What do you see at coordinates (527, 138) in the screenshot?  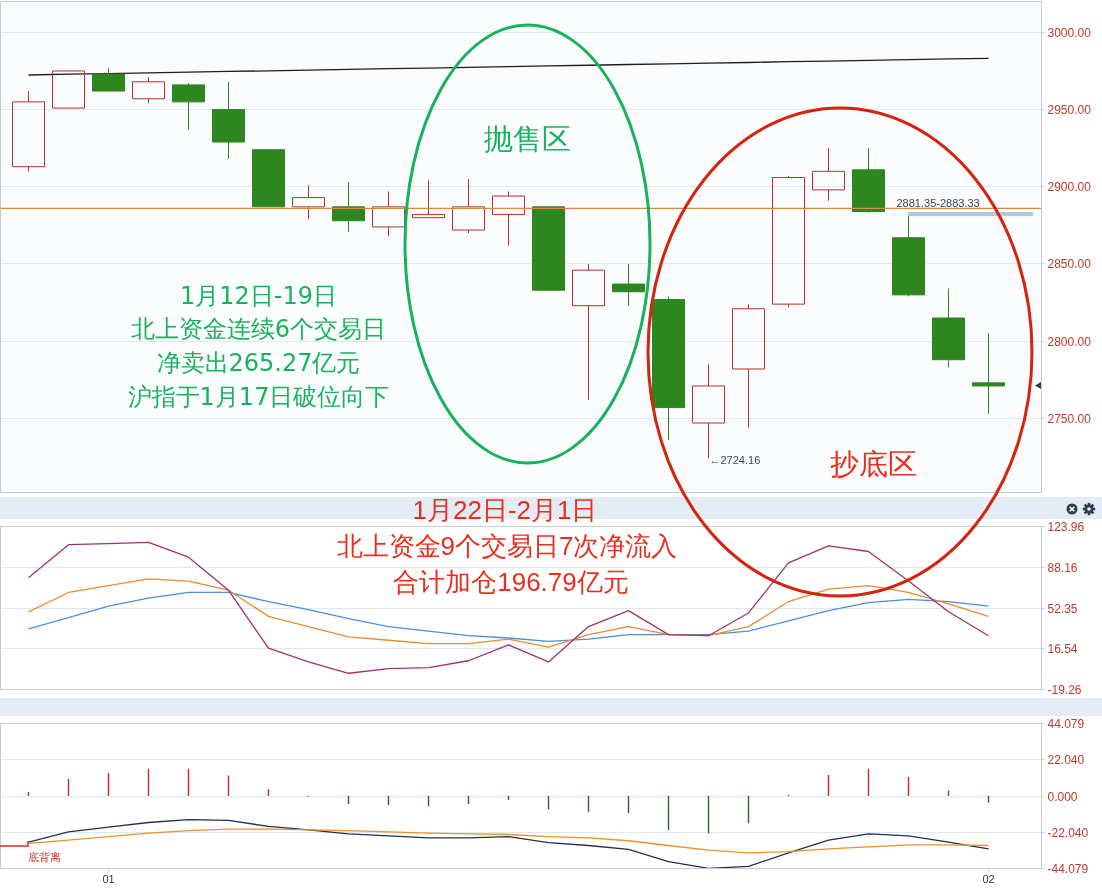 I see `annotation: 抛售区` at bounding box center [527, 138].